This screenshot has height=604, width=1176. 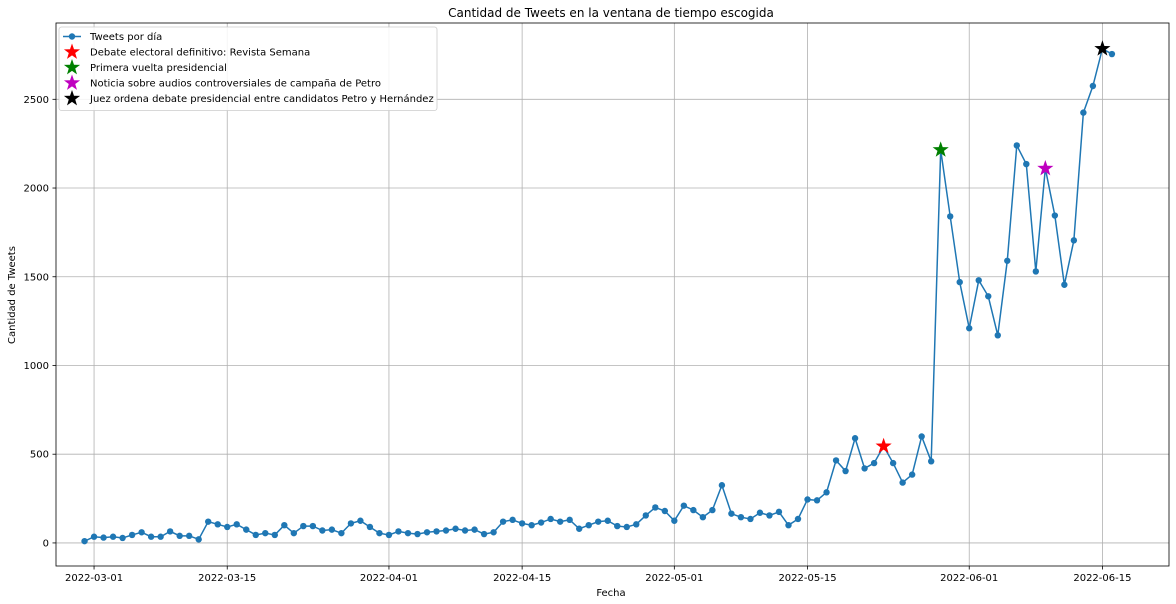 What do you see at coordinates (72, 36) in the screenshot?
I see `legend-circle-swatch` at bounding box center [72, 36].